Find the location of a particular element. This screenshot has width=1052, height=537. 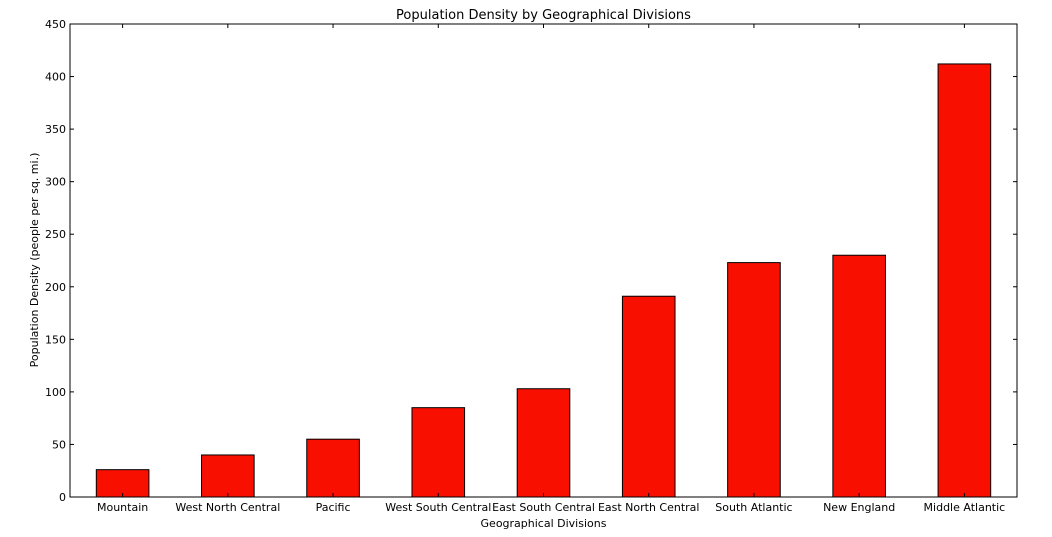

x-tick-label-3: West South Central is located at coordinates (438, 507).